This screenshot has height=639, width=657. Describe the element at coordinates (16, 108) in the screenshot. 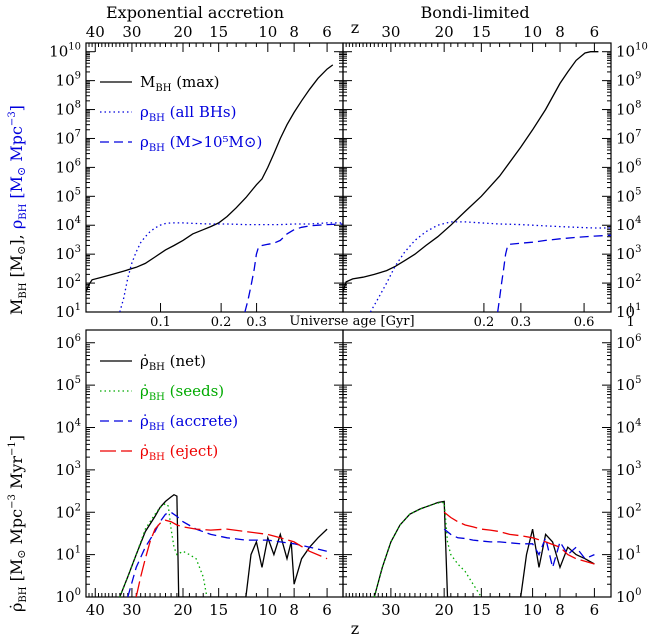

I see `top-ylabel-rho-close: ]` at that location.